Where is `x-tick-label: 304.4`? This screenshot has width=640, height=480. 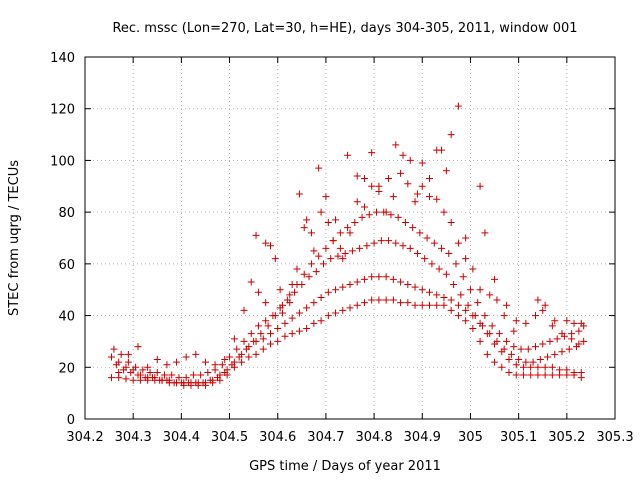
x-tick-label: 304.4 is located at coordinates (181, 437).